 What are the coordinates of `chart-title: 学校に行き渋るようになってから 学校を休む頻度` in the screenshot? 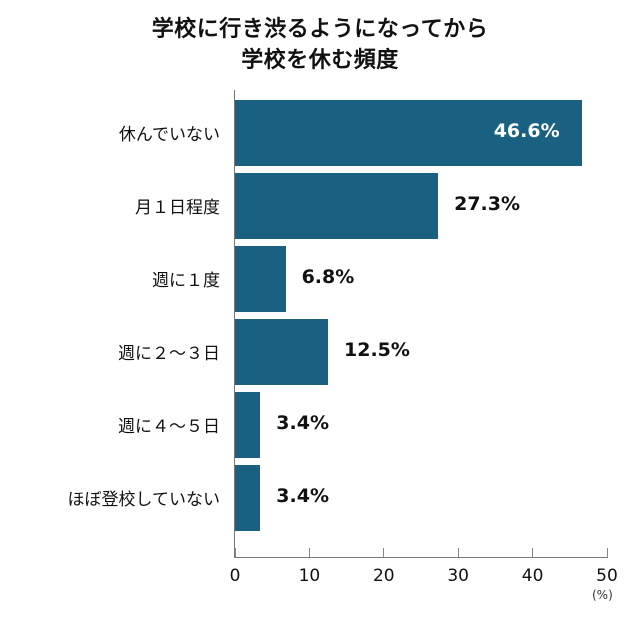 It's located at (320, 45).